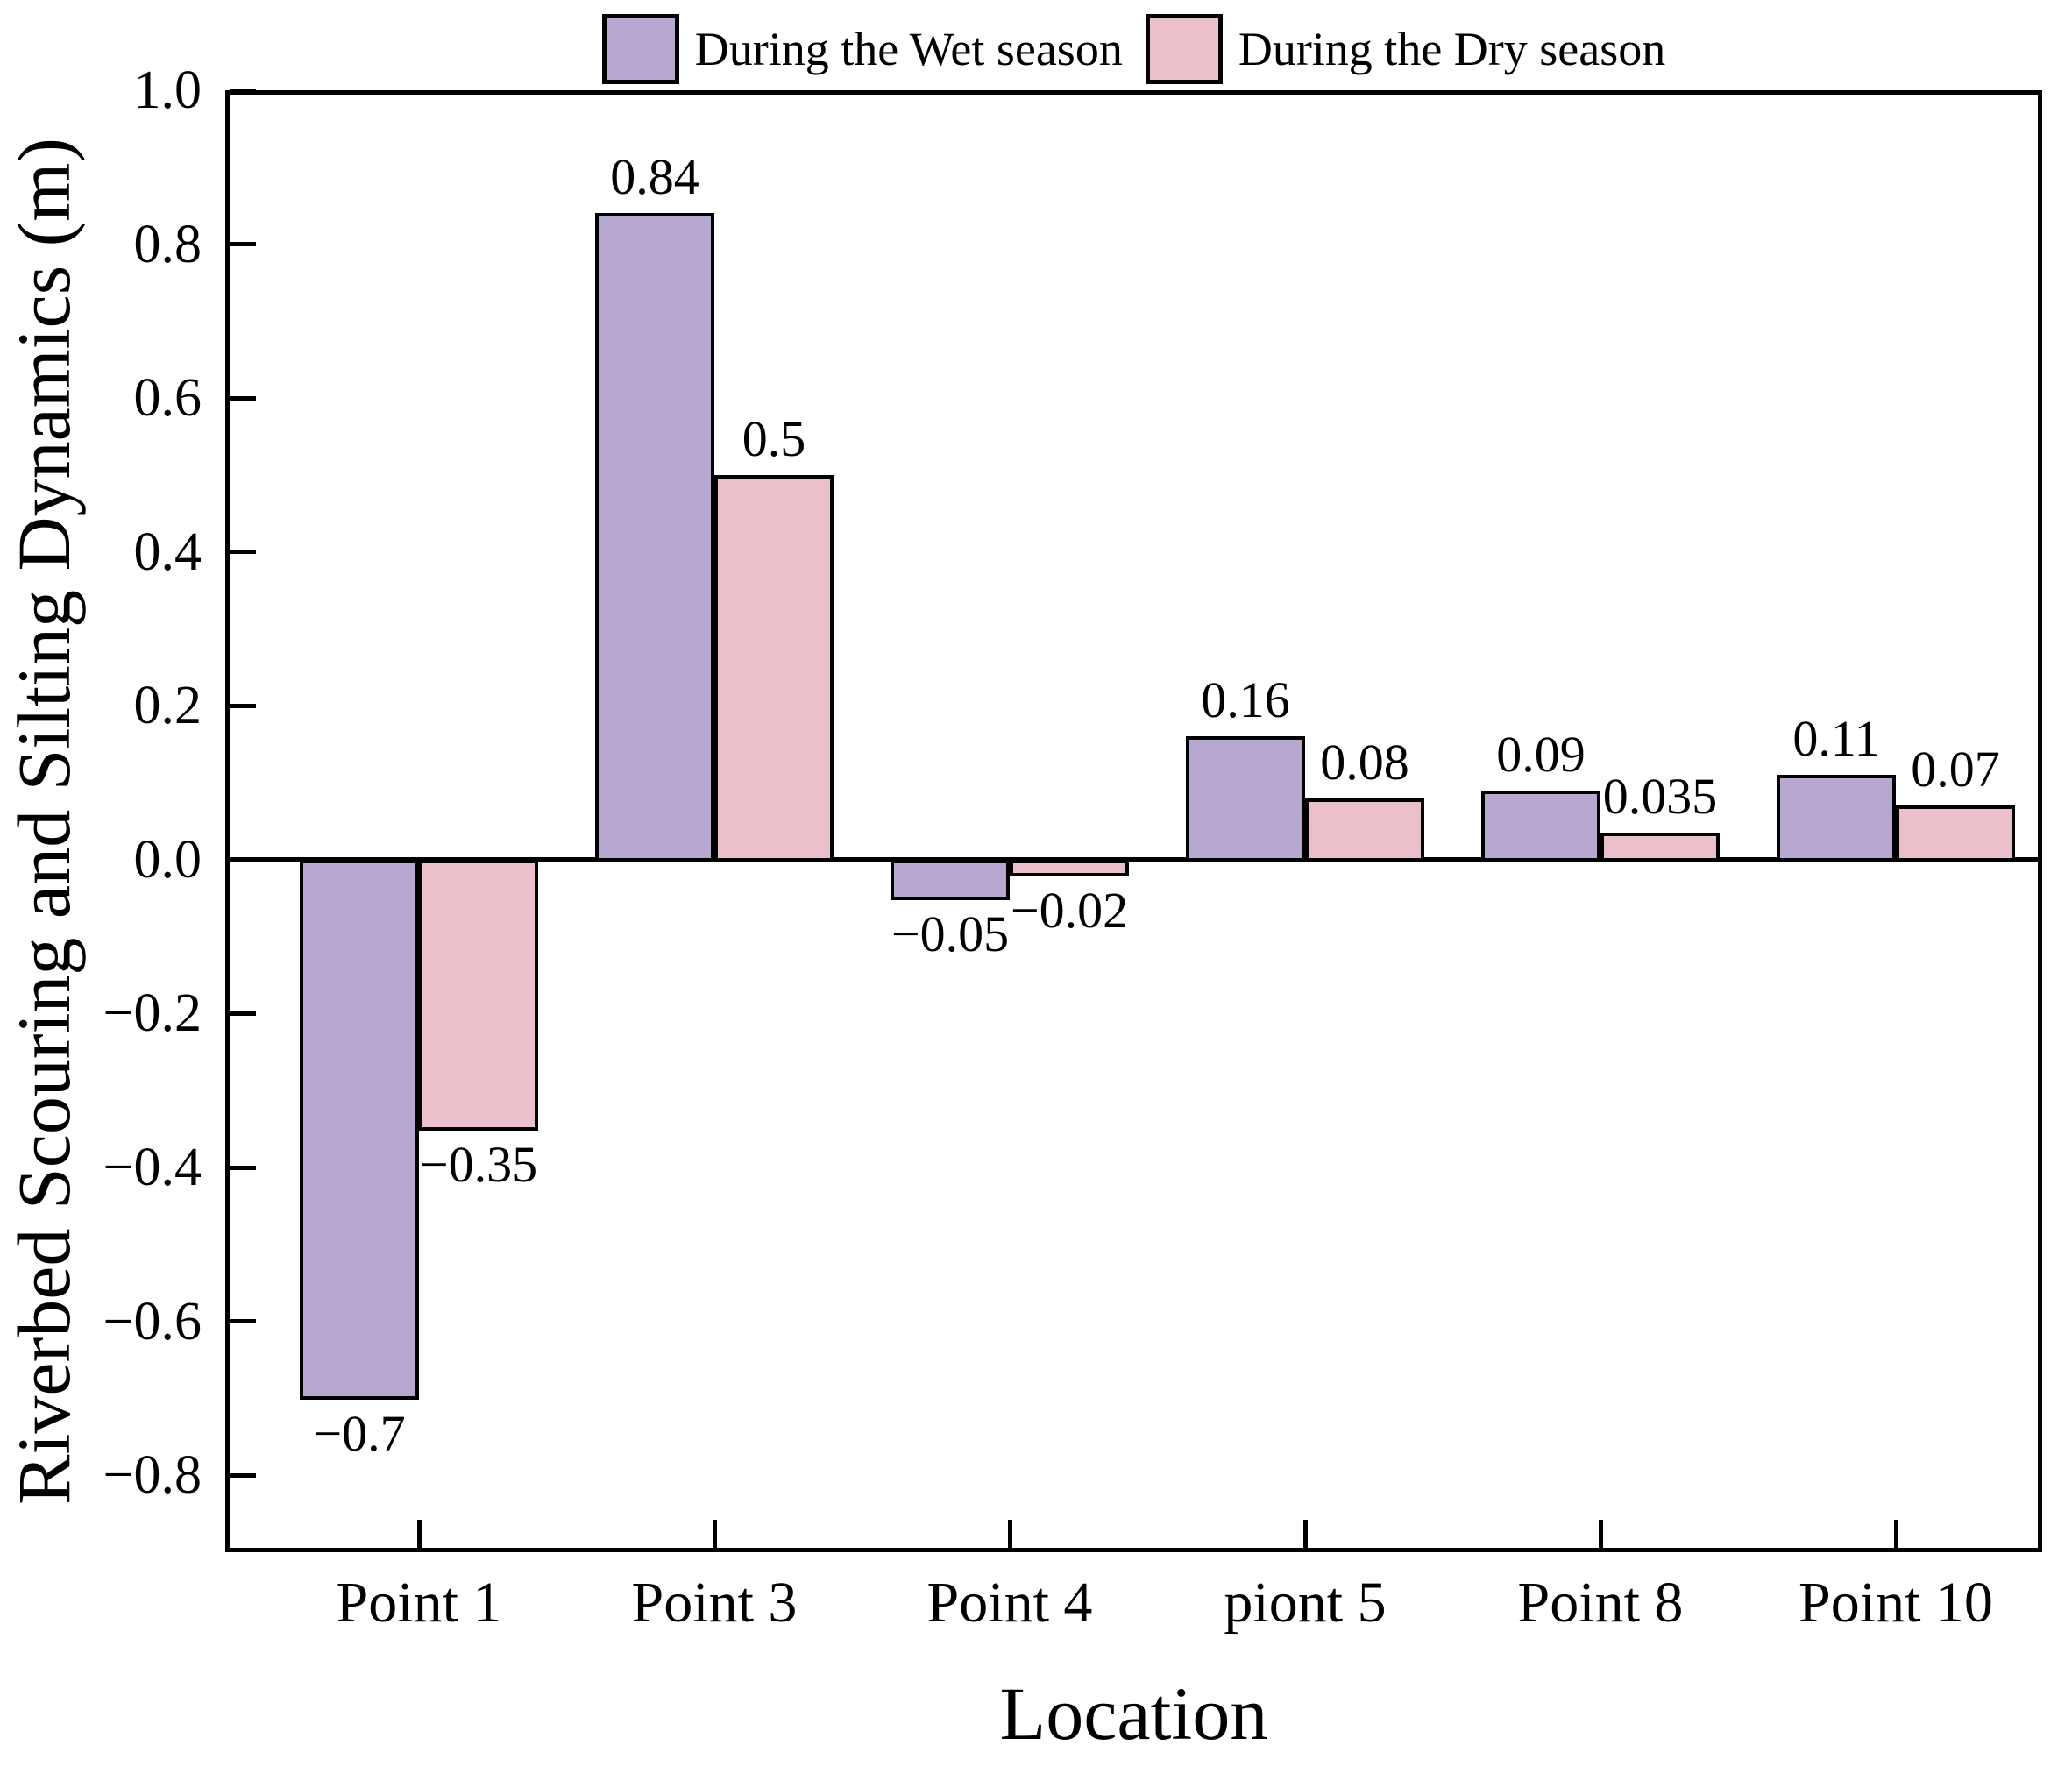 The image size is (2072, 1788). What do you see at coordinates (1836, 739) in the screenshot?
I see `bar-value-label: 0.11` at bounding box center [1836, 739].